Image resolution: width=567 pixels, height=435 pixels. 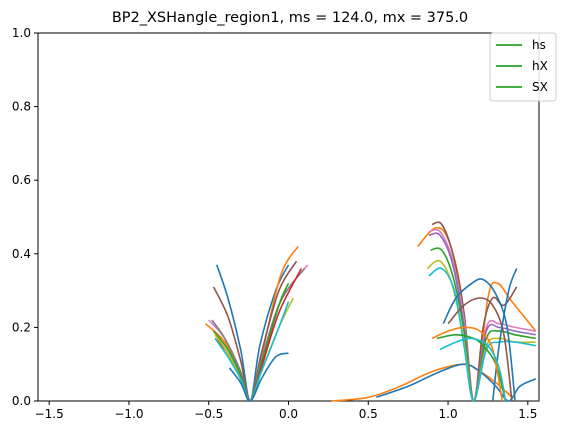 What do you see at coordinates (49, 414) in the screenshot?
I see `x-tick-label: −1.5` at bounding box center [49, 414].